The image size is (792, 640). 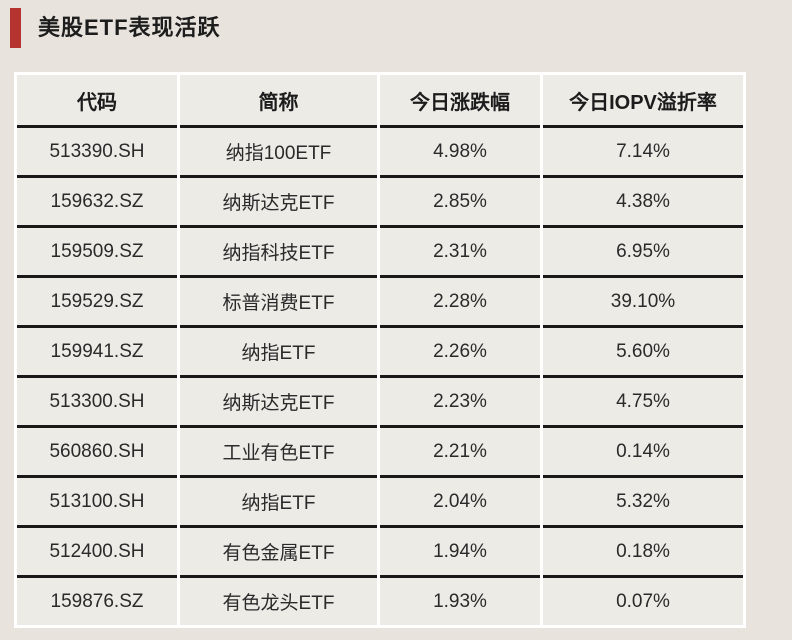 I want to click on cell-code: 159941.SZ, so click(x=97, y=353).